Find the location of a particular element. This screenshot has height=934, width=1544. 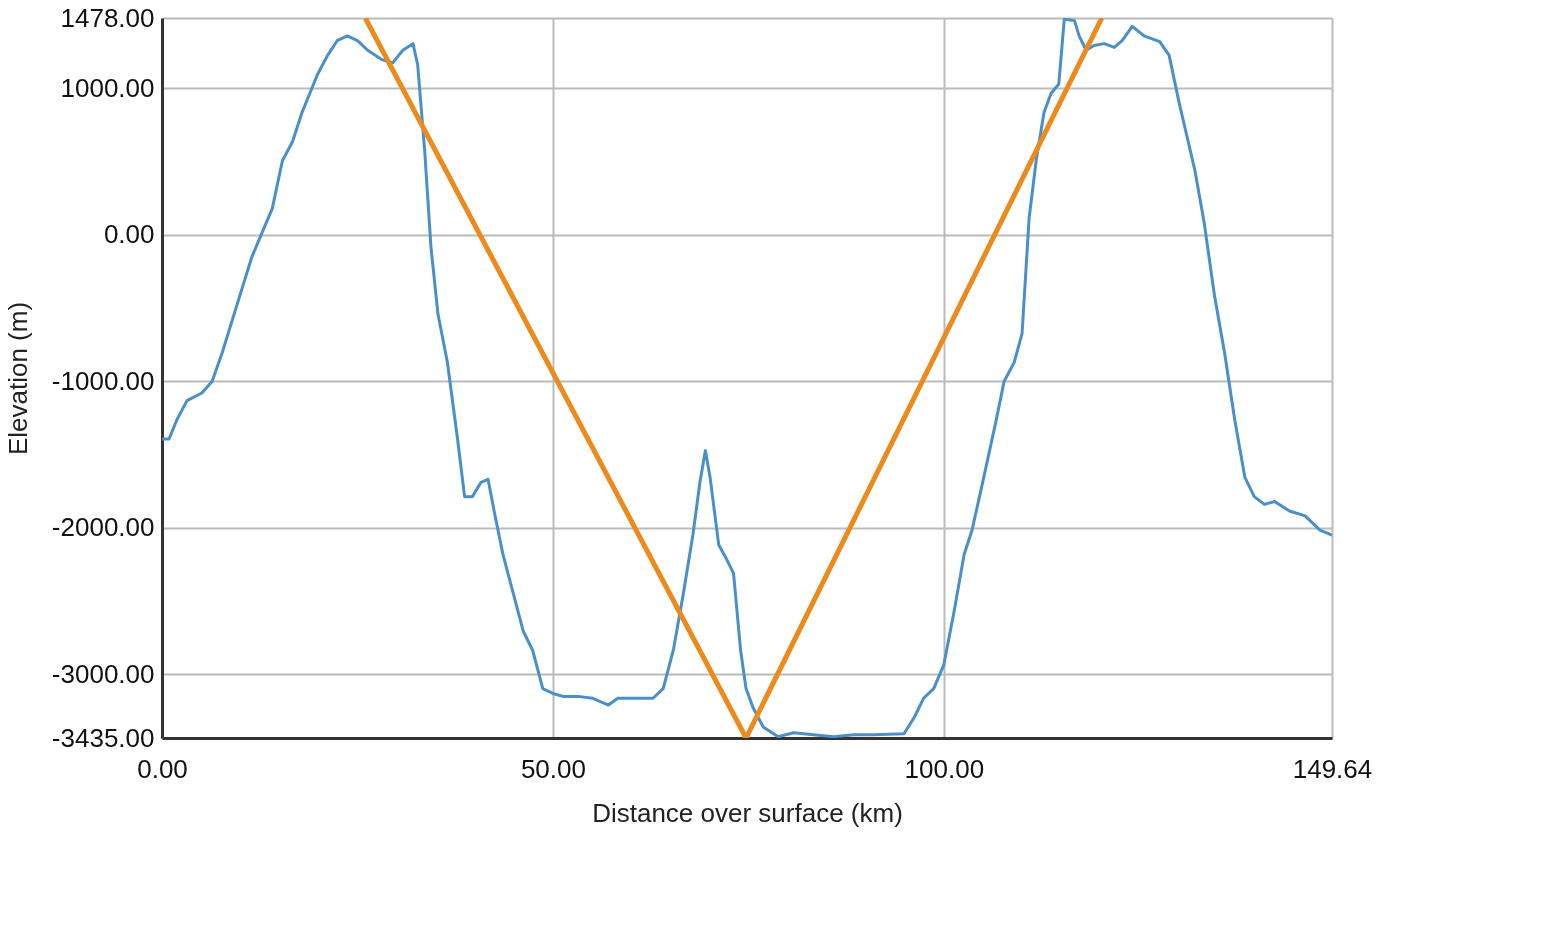

y-tick-label: -1000.00 is located at coordinates (103, 380).